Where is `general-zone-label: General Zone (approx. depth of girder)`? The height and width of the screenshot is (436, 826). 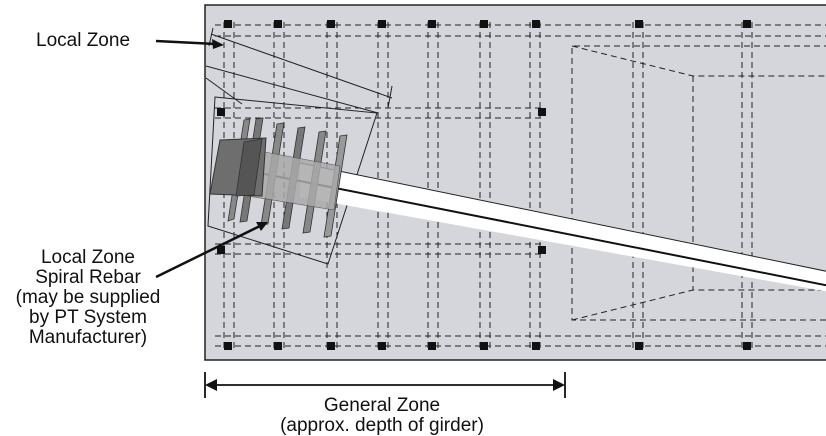 general-zone-label: General Zone (approx. depth of girder) is located at coordinates (382, 416).